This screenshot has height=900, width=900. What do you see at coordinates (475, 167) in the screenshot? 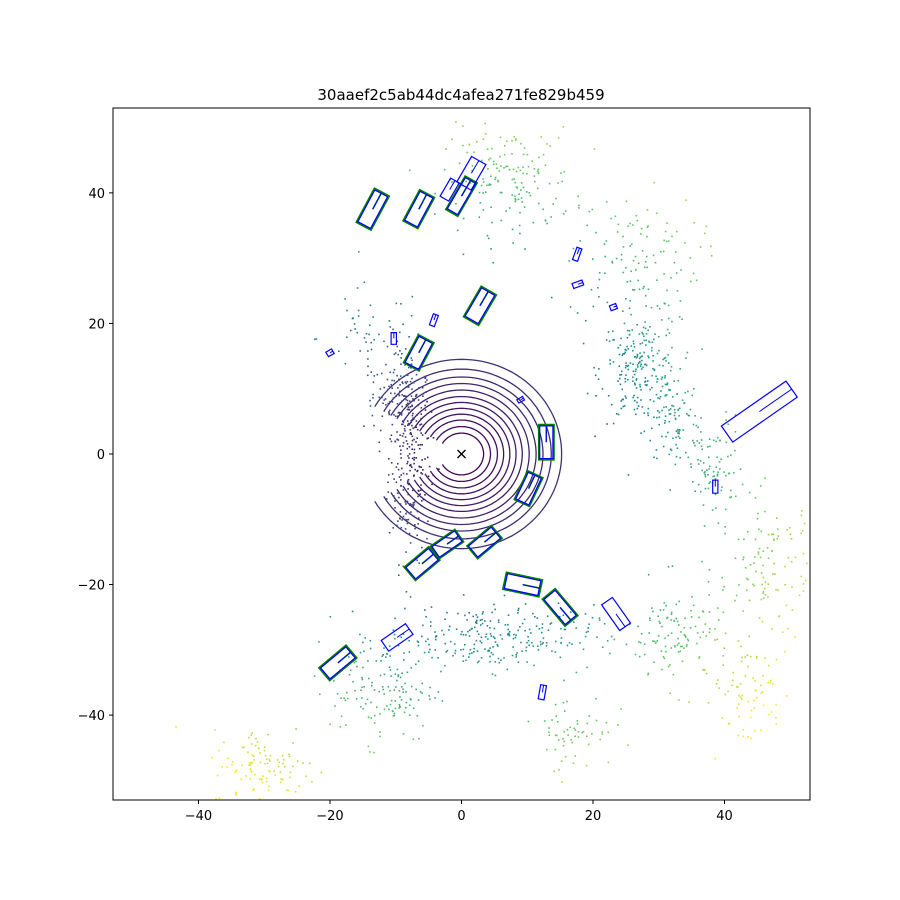
I see `prediction-heading` at bounding box center [475, 167].